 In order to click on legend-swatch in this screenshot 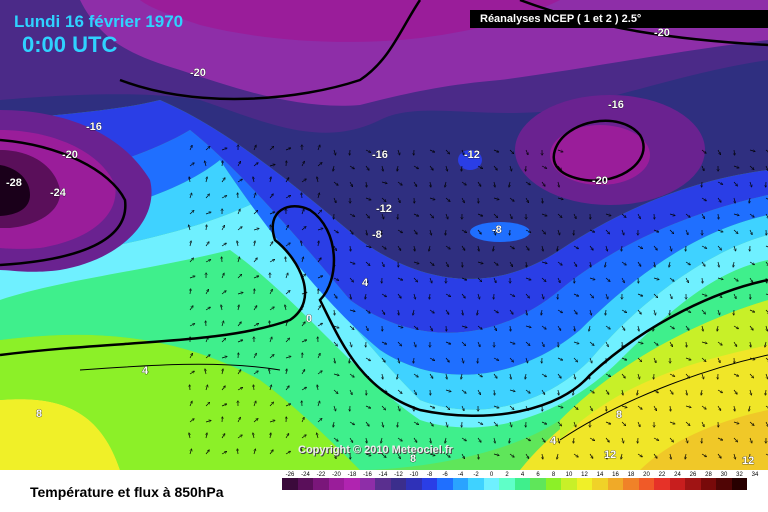, I will do `click(429, 484)`.